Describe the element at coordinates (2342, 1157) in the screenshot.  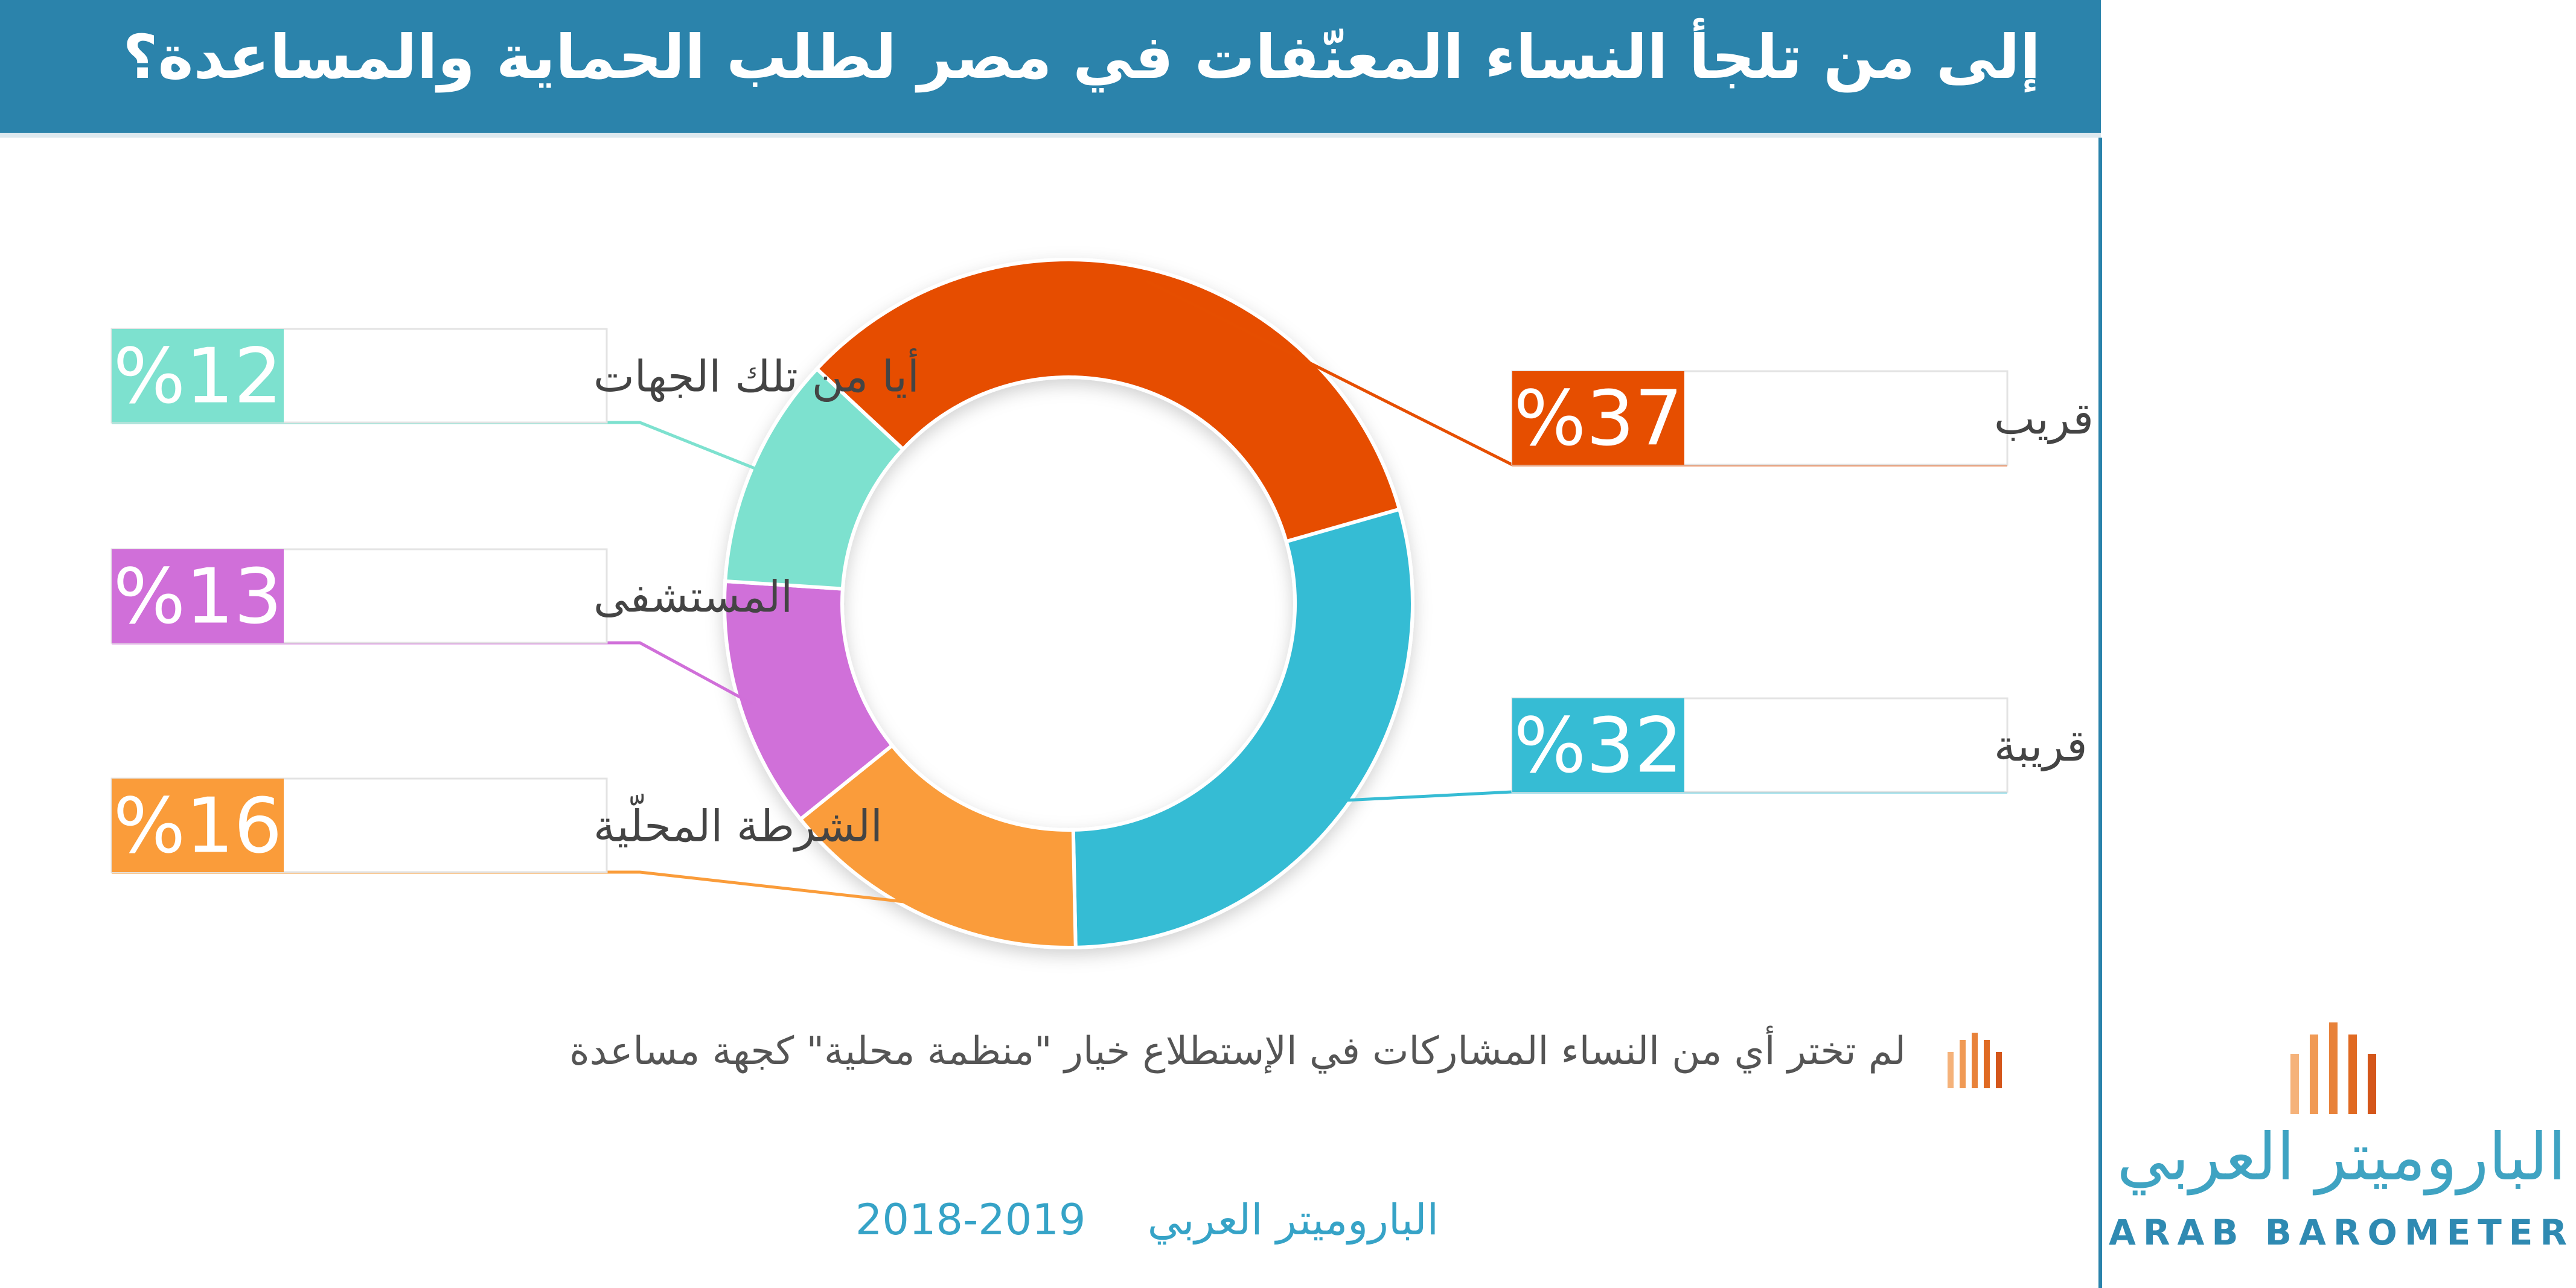
I see `logo-arabic: الباروميتر العربي` at that location.